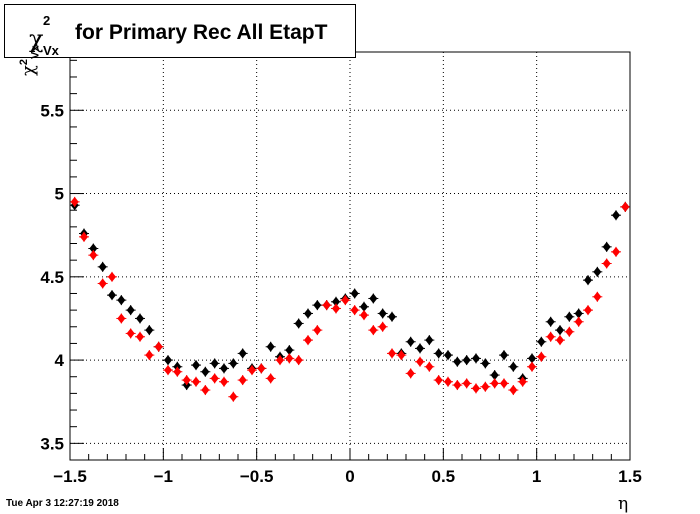 This screenshot has width=700, height=514. Describe the element at coordinates (51, 50) in the screenshot. I see `title-subscript: Vx` at that location.